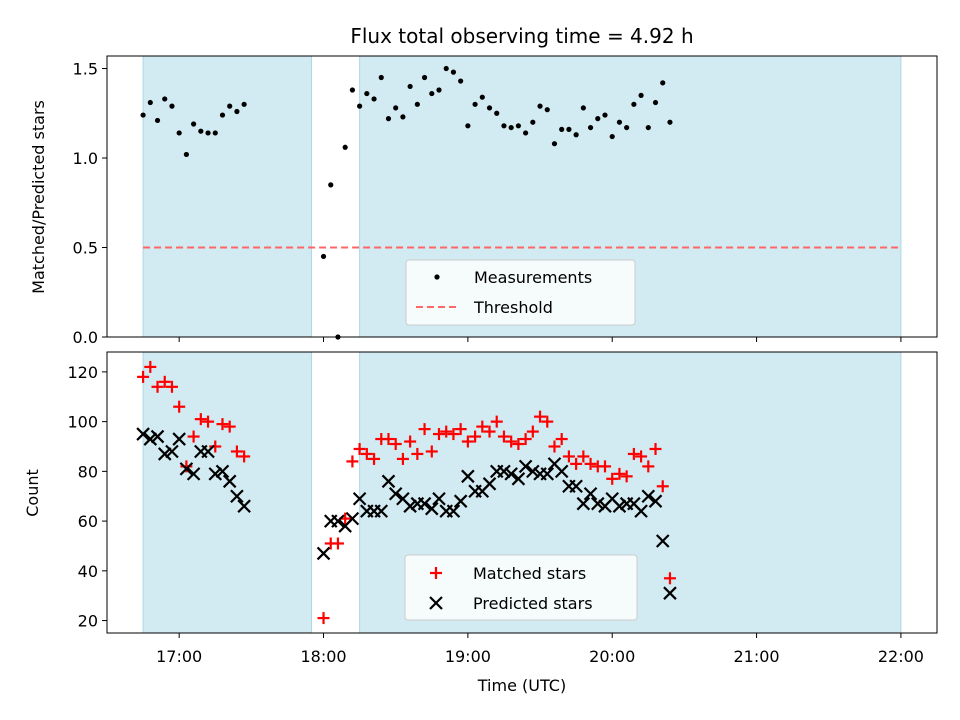 The image size is (960, 720). I want to click on legend-matched-label: Matched stars, so click(529, 573).